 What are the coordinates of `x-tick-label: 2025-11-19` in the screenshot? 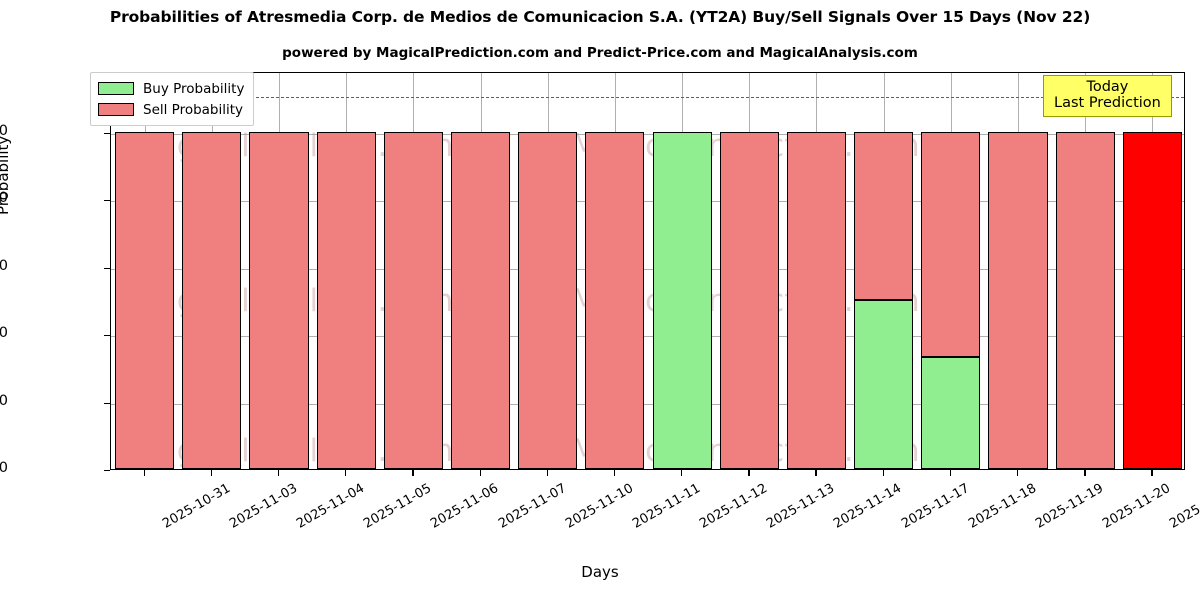 It's located at (1070, 506).